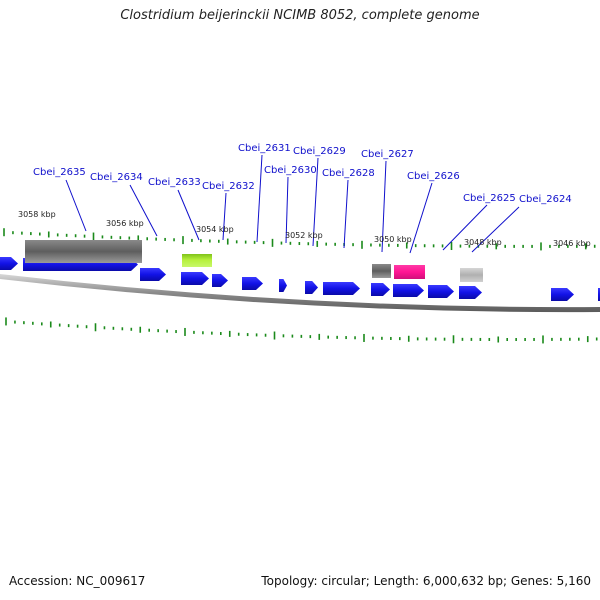 The width and height of the screenshot is (600, 600). Describe the element at coordinates (572, 243) in the screenshot. I see `position-label-3046: 3046 kbp` at that location.